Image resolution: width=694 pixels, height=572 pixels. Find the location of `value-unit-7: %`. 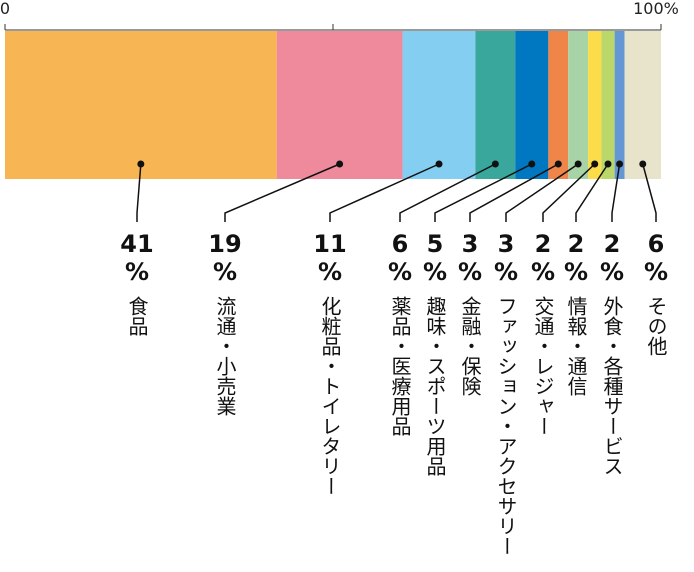

value-unit-7: % is located at coordinates (543, 272).